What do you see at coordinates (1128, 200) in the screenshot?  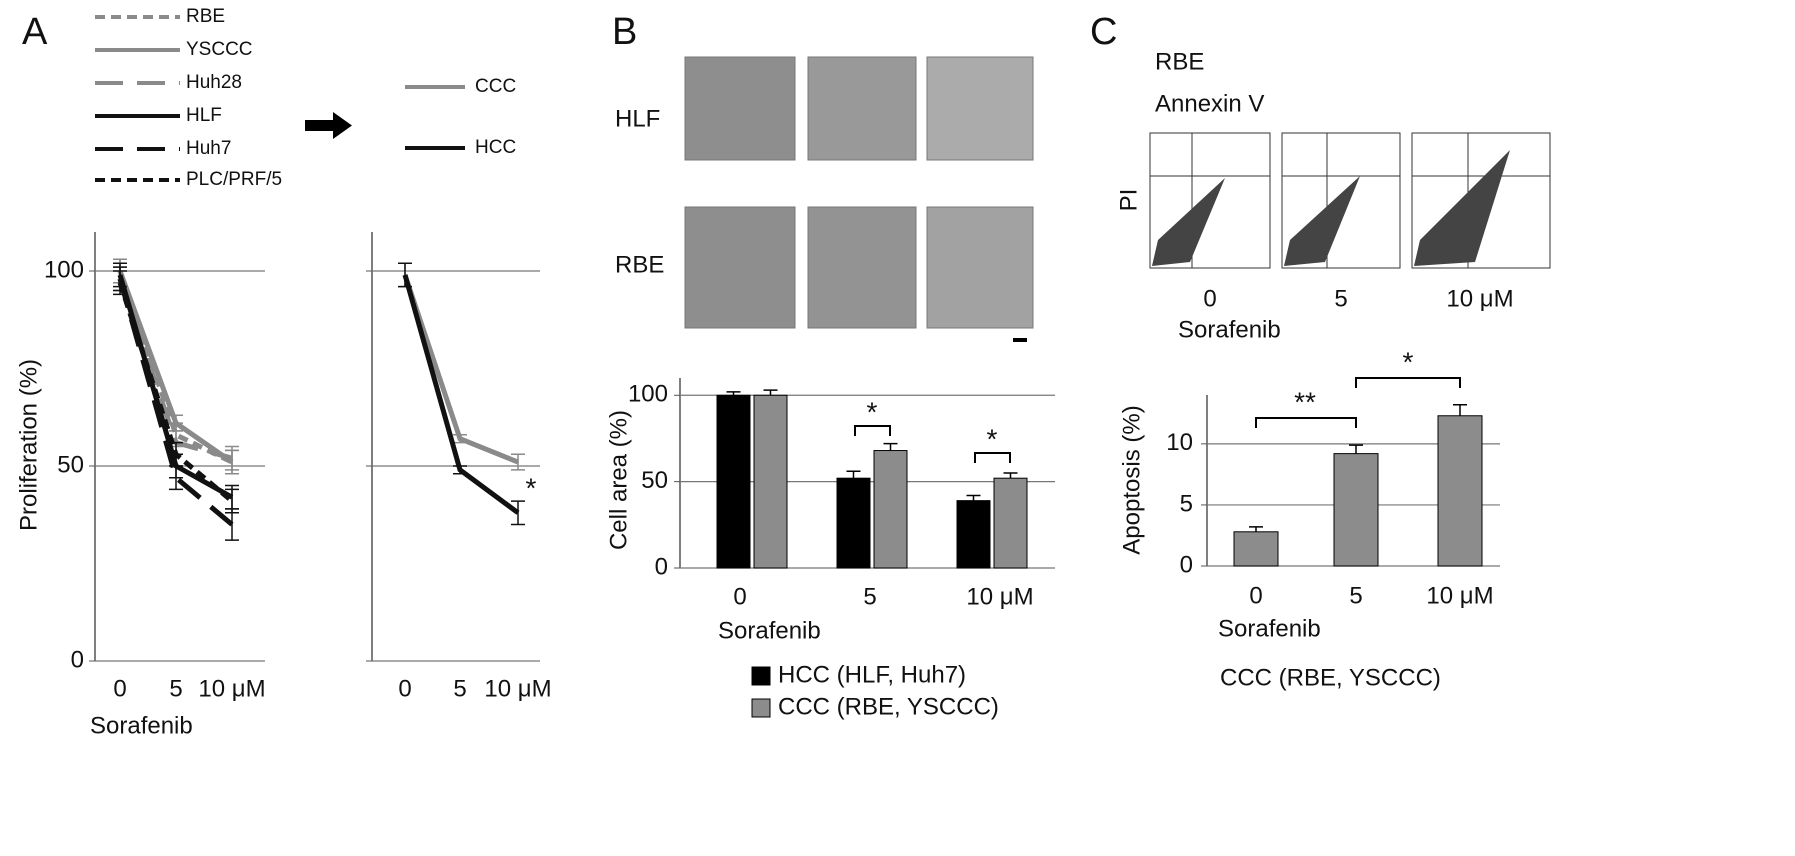 I see `y-stain: PI` at bounding box center [1128, 200].